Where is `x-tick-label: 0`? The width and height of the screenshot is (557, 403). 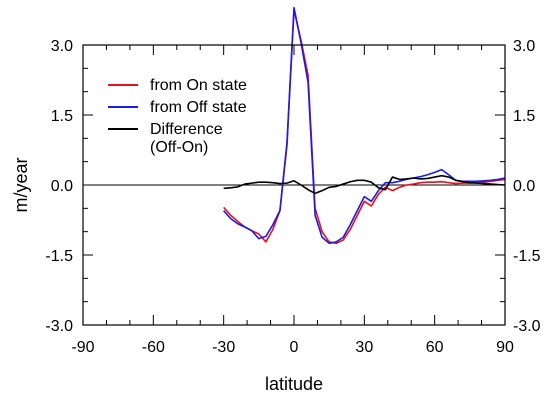
x-tick-label: 0 is located at coordinates (294, 347).